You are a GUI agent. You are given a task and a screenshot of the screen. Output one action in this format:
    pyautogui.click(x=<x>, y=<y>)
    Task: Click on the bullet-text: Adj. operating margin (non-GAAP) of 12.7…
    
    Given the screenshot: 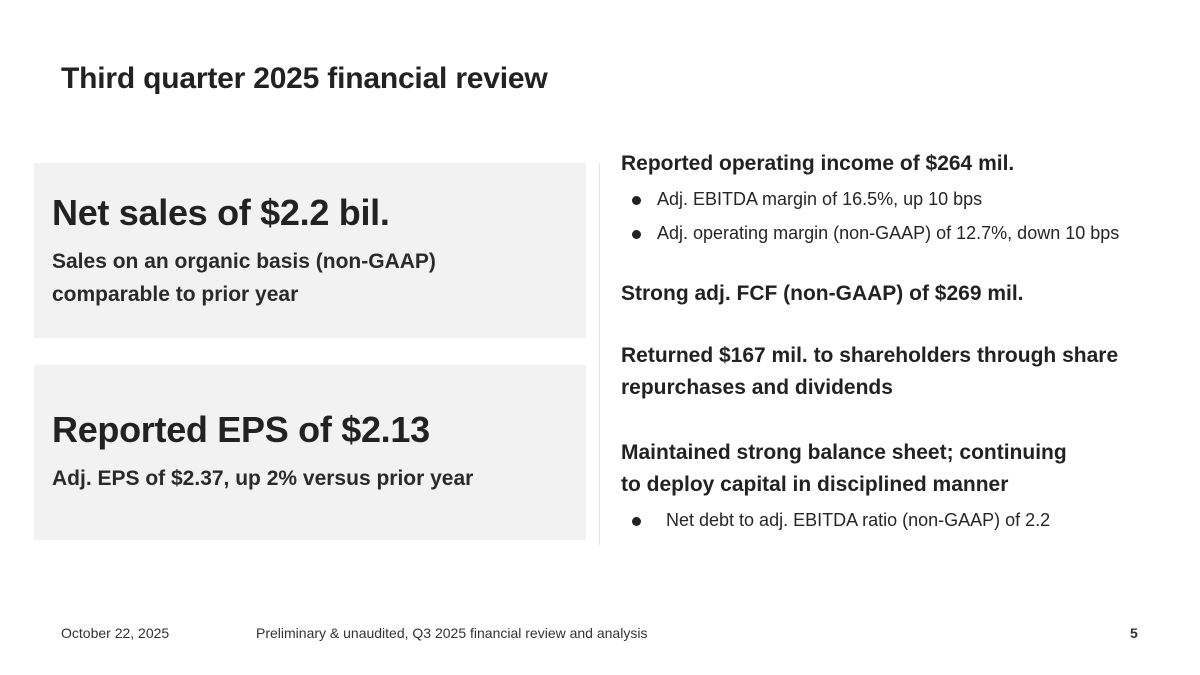 What is the action you would take?
    pyautogui.click(x=888, y=233)
    